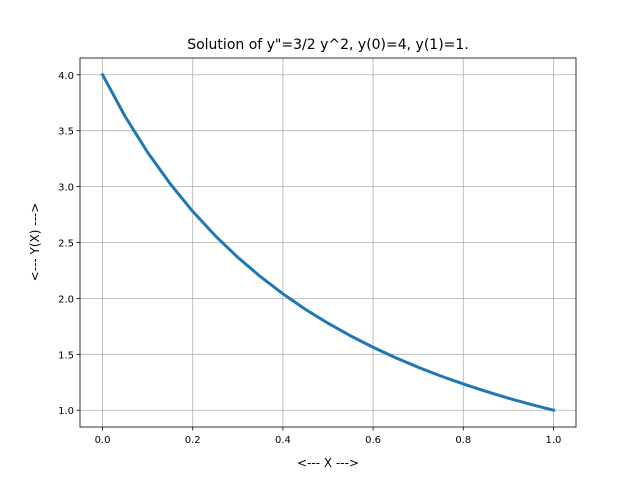 The width and height of the screenshot is (640, 480). What do you see at coordinates (66, 188) in the screenshot?
I see `y-tick-label: 3.0` at bounding box center [66, 188].